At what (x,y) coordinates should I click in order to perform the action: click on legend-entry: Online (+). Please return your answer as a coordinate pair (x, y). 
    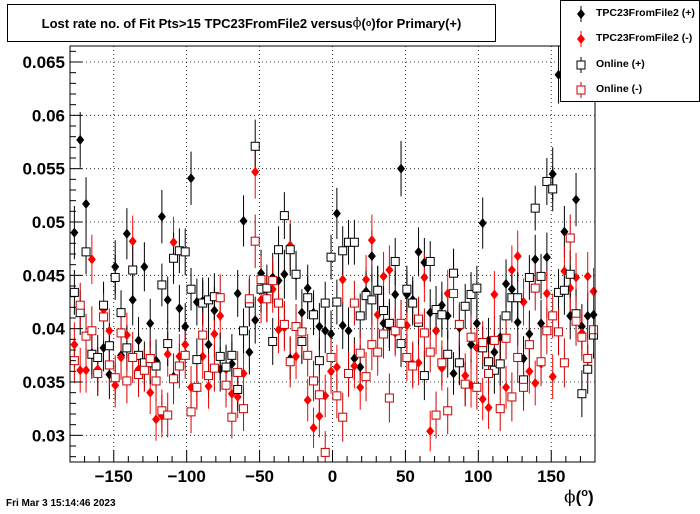
    Looking at the image, I should click on (630, 65).